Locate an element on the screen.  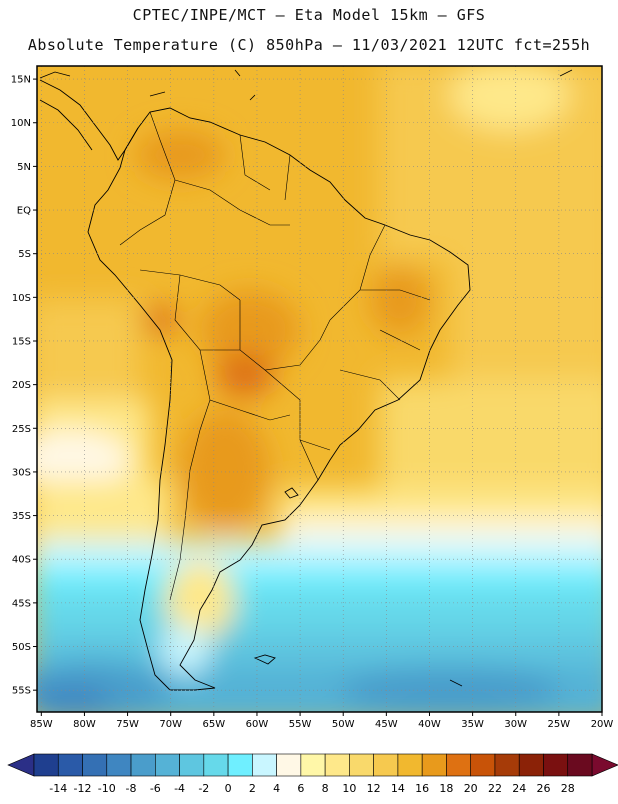
lon-tick-label: 55W is located at coordinates (300, 724).